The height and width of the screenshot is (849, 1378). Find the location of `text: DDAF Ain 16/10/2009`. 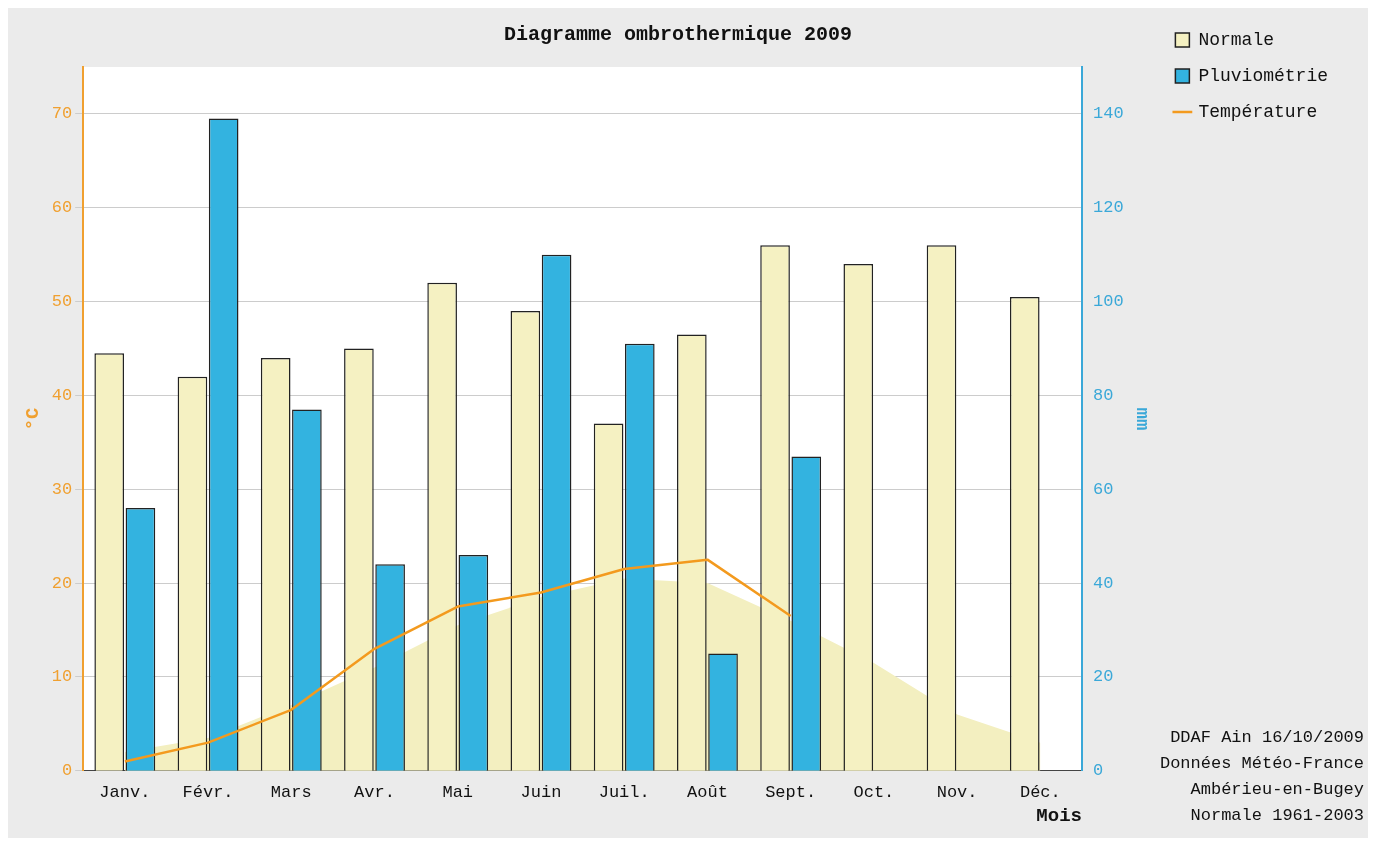

text: DDAF Ain 16/10/2009 is located at coordinates (1267, 737).